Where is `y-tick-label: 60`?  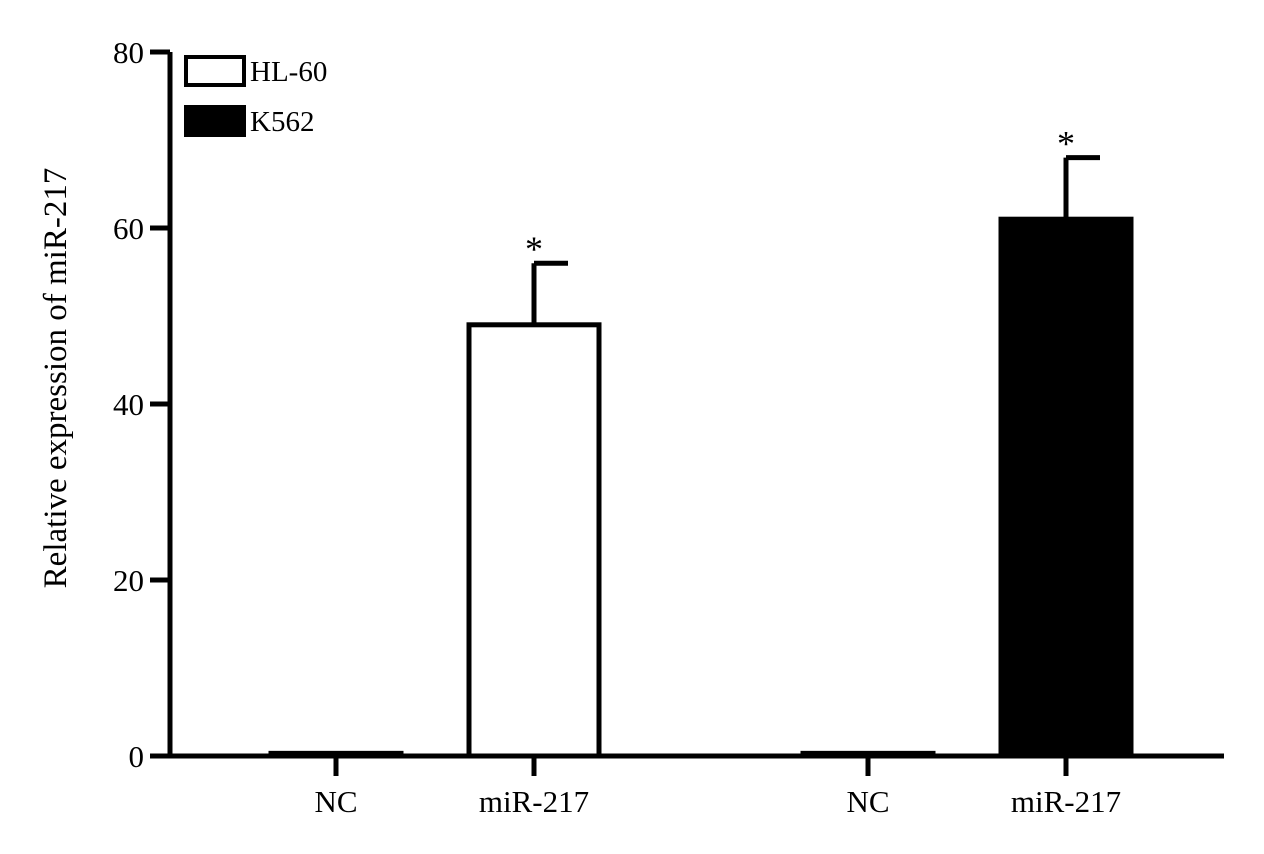 y-tick-label: 60 is located at coordinates (128, 228).